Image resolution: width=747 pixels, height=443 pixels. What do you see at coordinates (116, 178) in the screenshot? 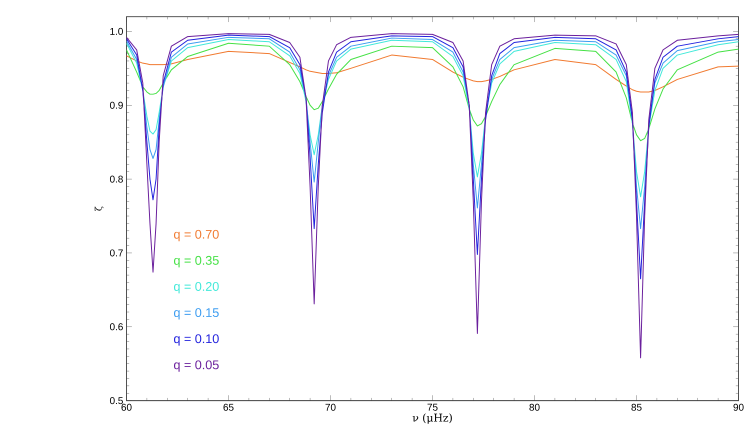
I see `y-tick-label: 0.8` at bounding box center [116, 178].